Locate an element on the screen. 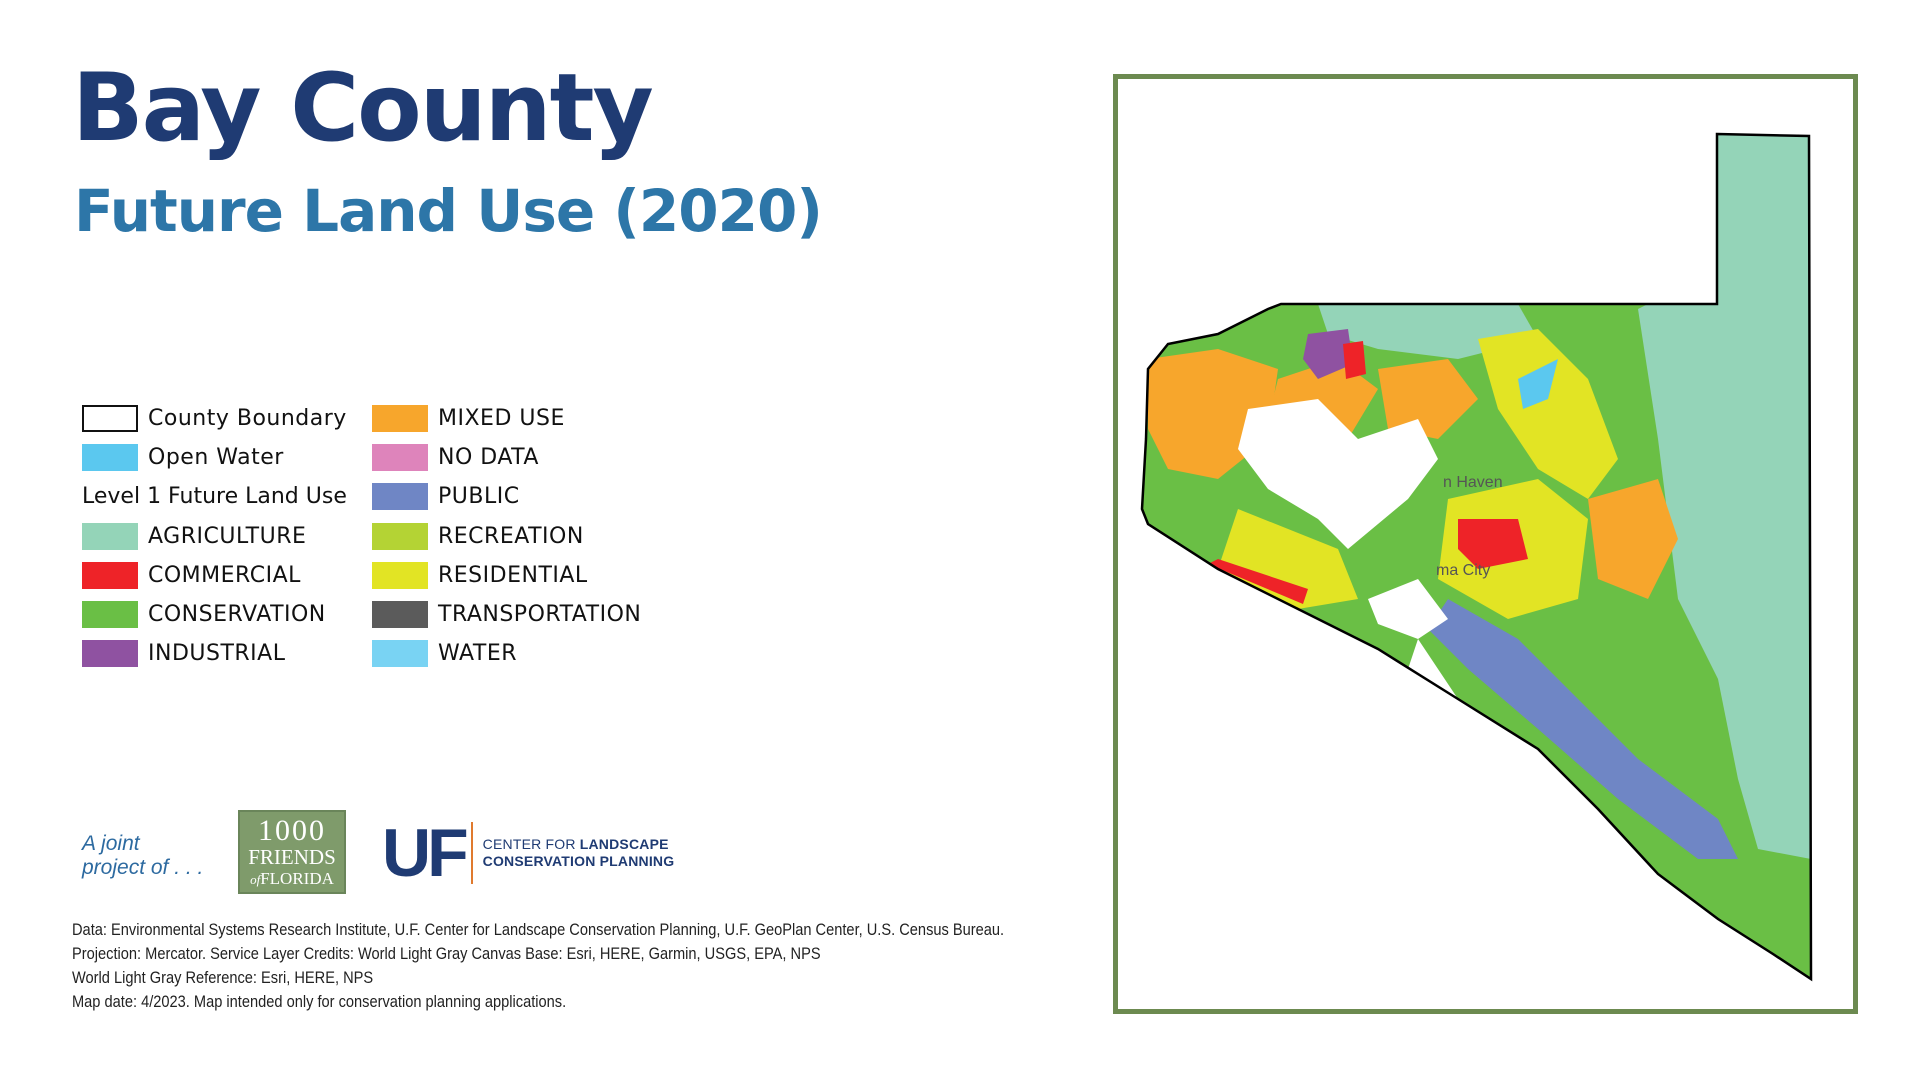 Image resolution: width=1920 pixels, height=1080 pixels. industrial-area is located at coordinates (1328, 354).